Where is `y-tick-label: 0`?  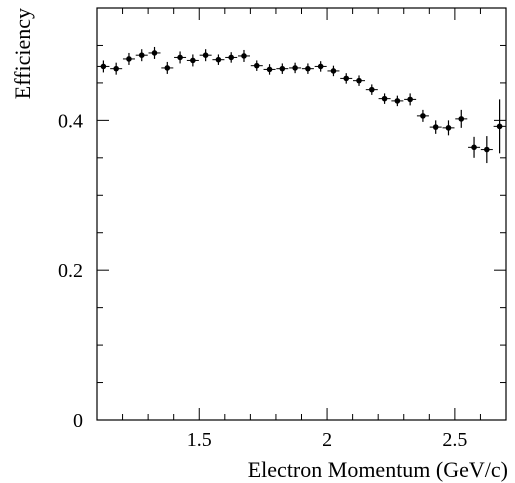
y-tick-label: 0 is located at coordinates (78, 421).